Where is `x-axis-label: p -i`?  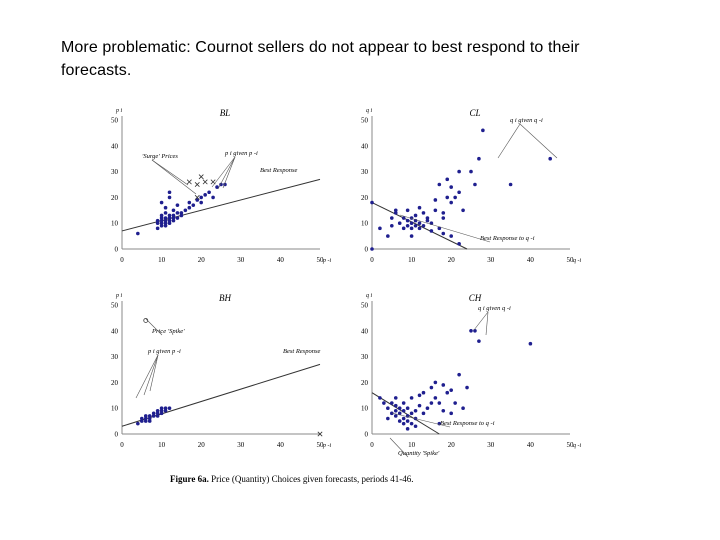
x-axis-label: p -i is located at coordinates (326, 261).